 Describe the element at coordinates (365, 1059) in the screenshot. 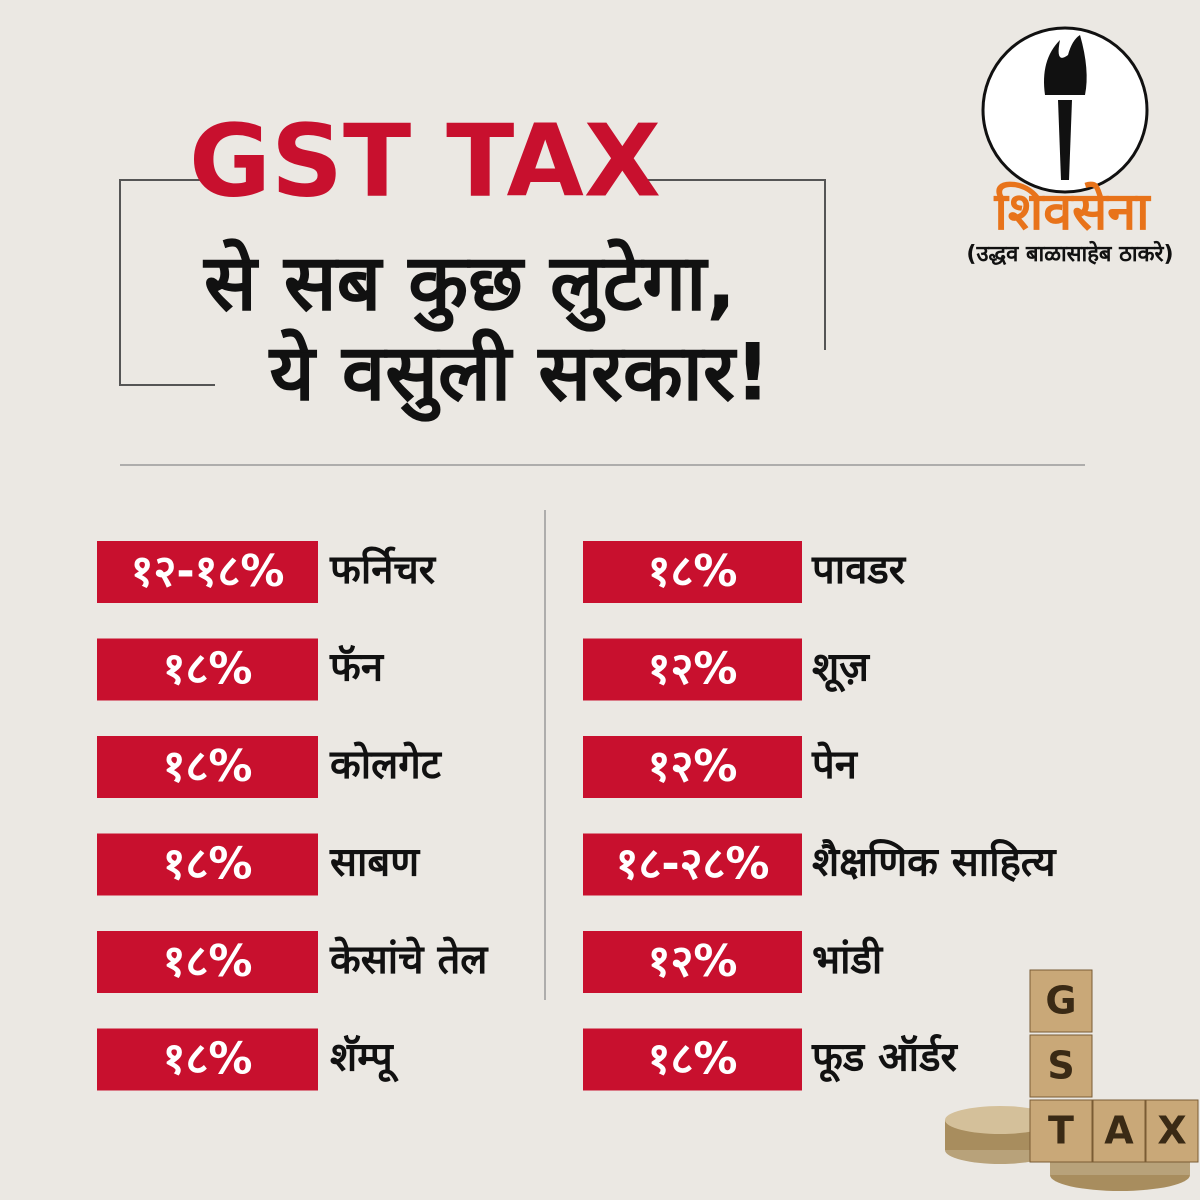

I see `item-label: शॅम्पू` at that location.